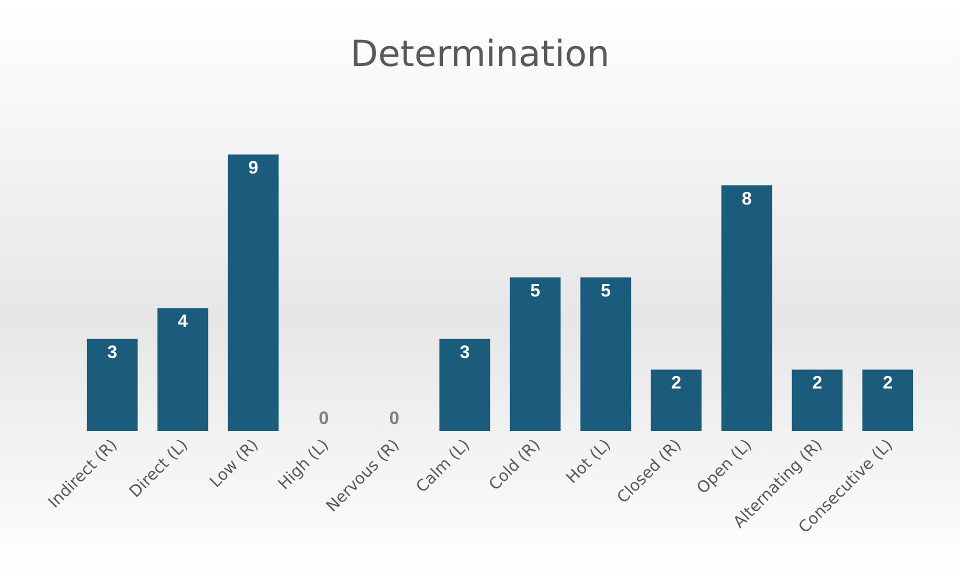  Describe the element at coordinates (183, 321) in the screenshot. I see `data-label: 4` at that location.